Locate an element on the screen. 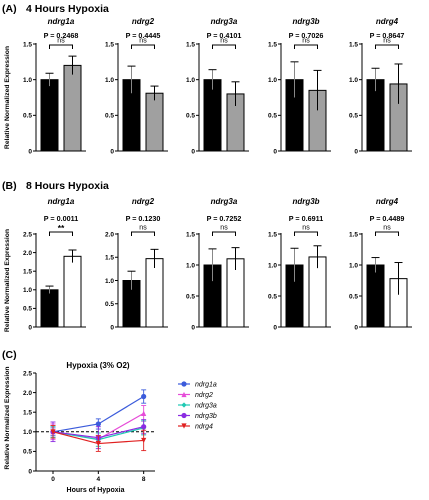  panel-c-label: (C) is located at coordinates (9, 355).